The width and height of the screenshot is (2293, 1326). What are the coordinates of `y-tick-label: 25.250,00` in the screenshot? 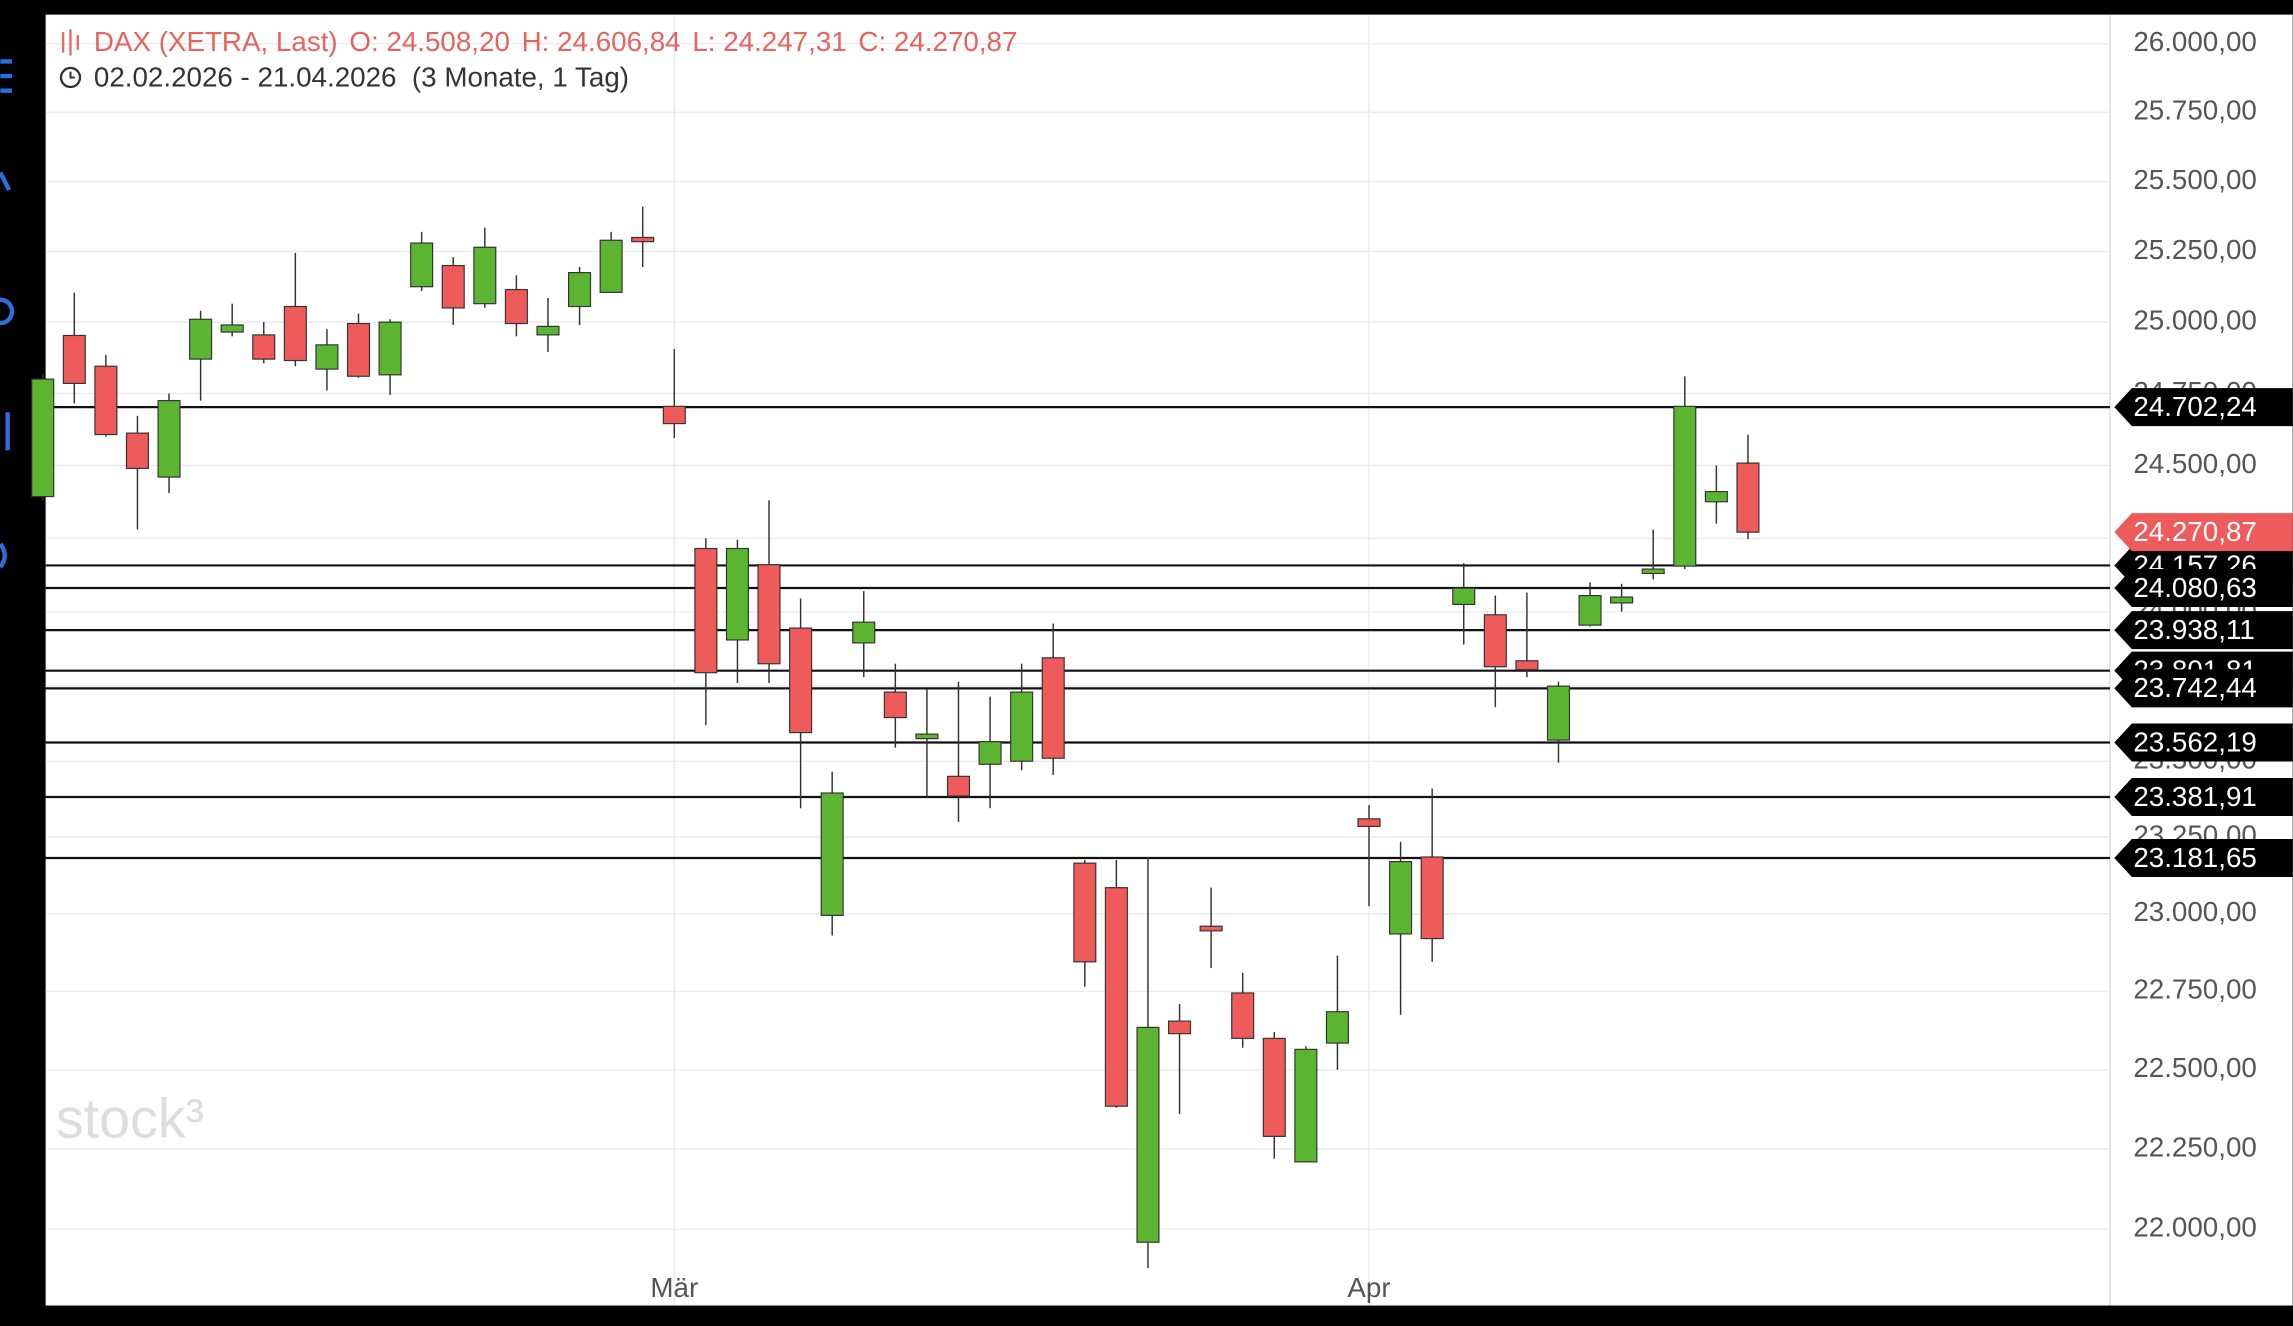 It's located at (2195, 249).